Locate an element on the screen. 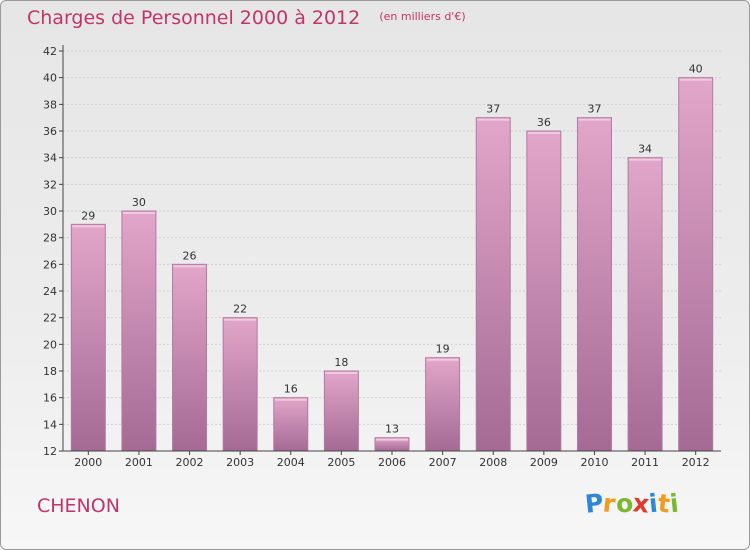 The height and width of the screenshot is (550, 750). bar-2004 is located at coordinates (291, 424).